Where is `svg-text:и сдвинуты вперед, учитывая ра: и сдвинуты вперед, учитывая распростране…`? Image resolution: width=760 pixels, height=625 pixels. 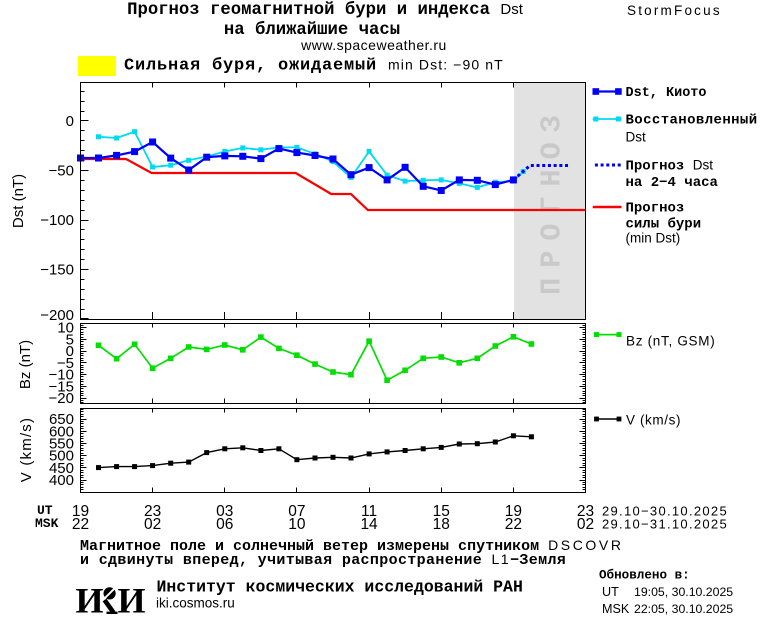 svg-text:и сдвинуты вперед, учитывая ра: и сдвинуты вперед, учитывая распростране… is located at coordinates (323, 560).